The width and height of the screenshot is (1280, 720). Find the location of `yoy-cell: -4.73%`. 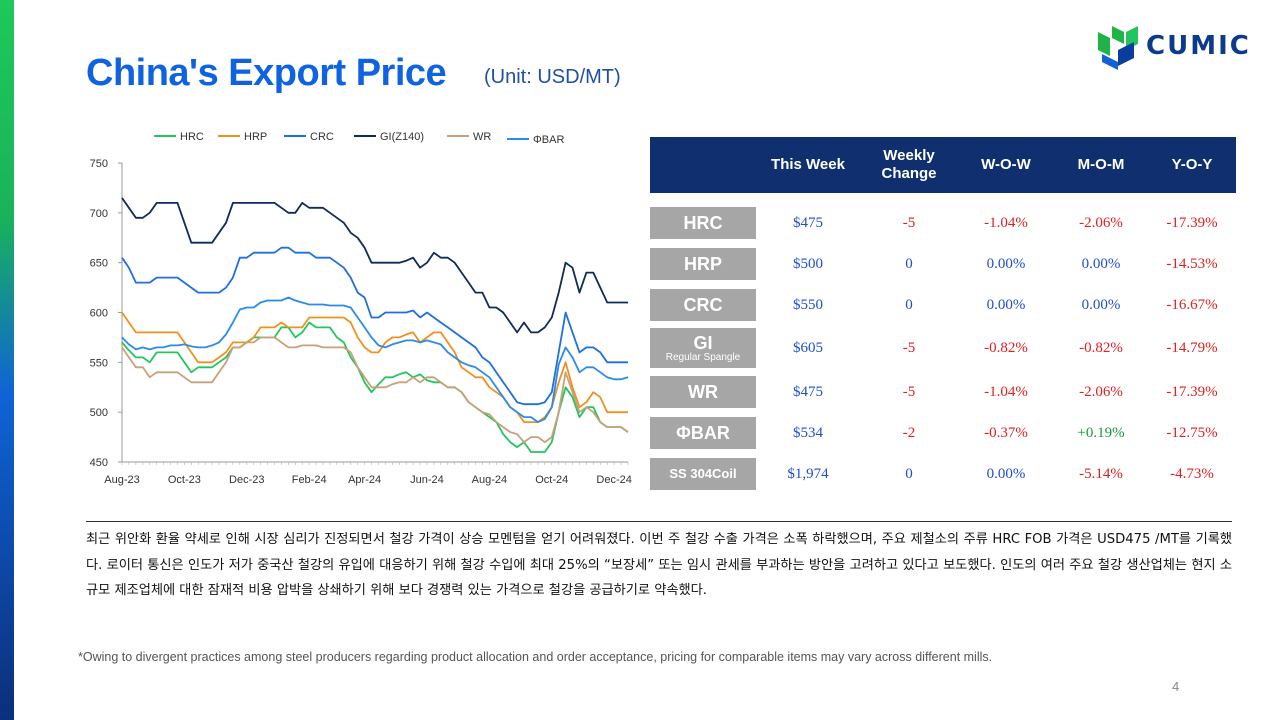

yoy-cell: -4.73% is located at coordinates (1192, 473).